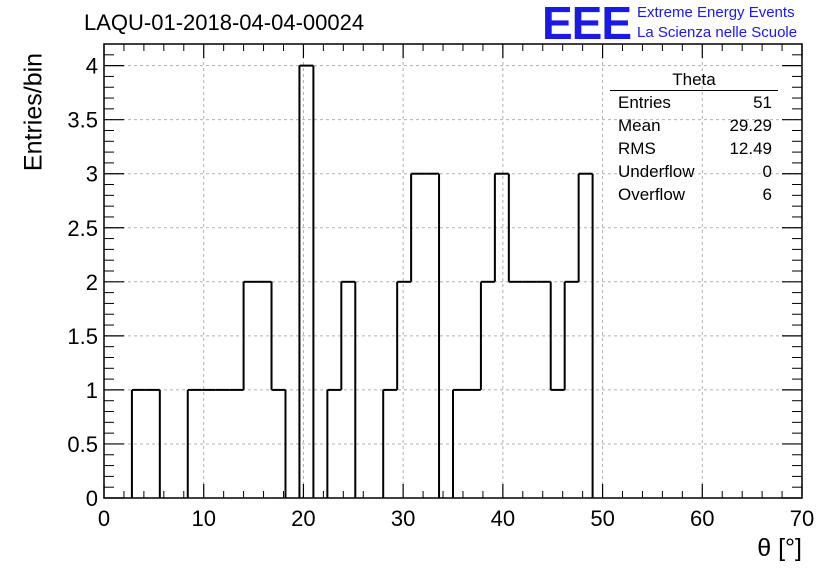 The width and height of the screenshot is (836, 572). I want to click on x-axis-label: θ [°], so click(779, 548).